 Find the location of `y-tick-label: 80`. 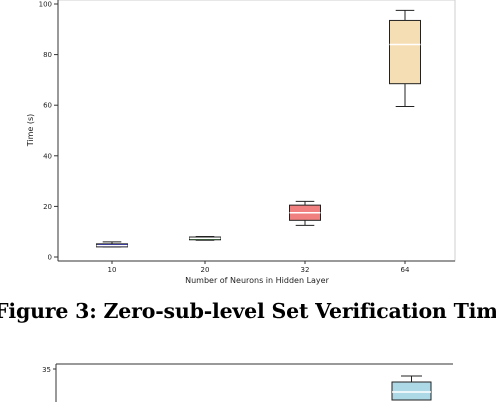

y-tick-label: 80 is located at coordinates (47, 55).